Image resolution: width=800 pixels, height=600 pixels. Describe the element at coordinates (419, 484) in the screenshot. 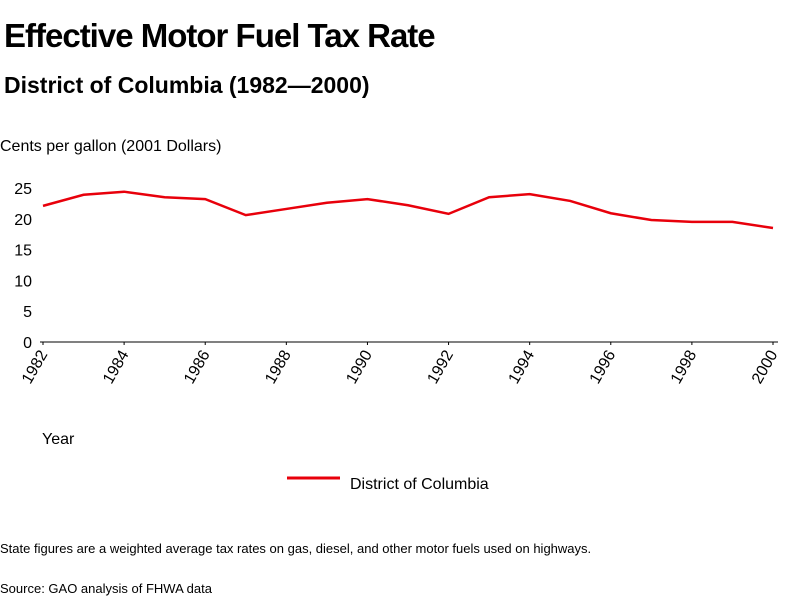

I see `legend-label: District of Columbia` at that location.